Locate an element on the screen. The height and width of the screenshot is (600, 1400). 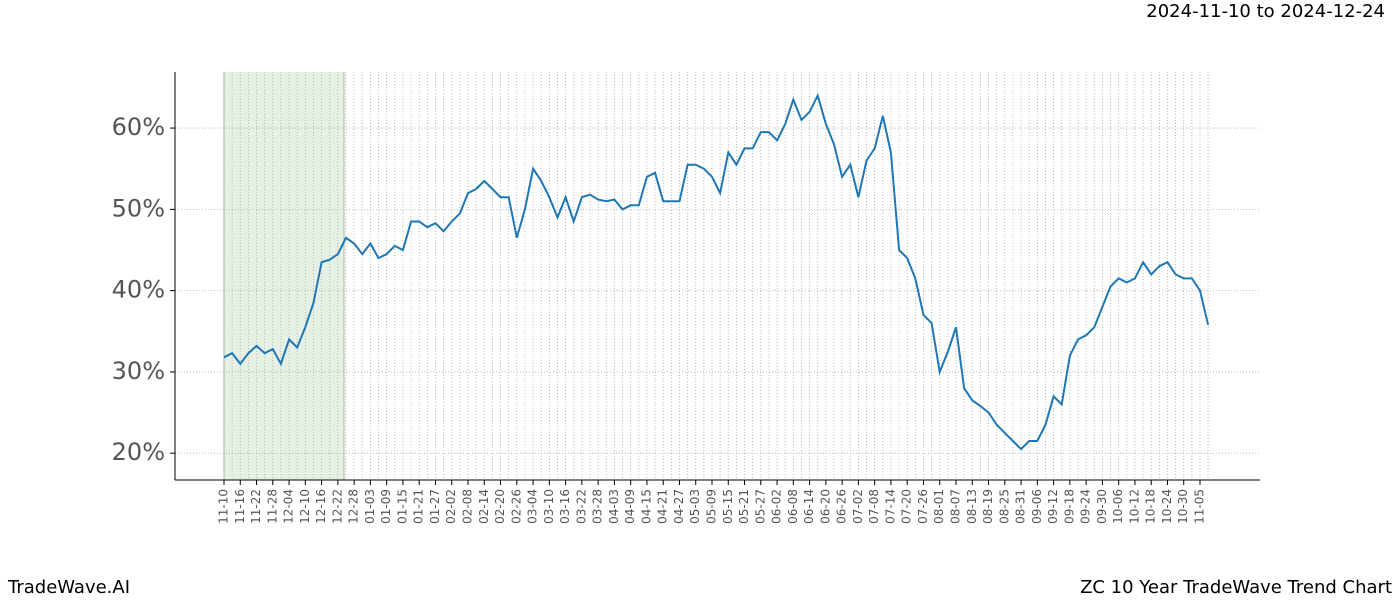
x-tick-label: 04-21 is located at coordinates (663, 506).